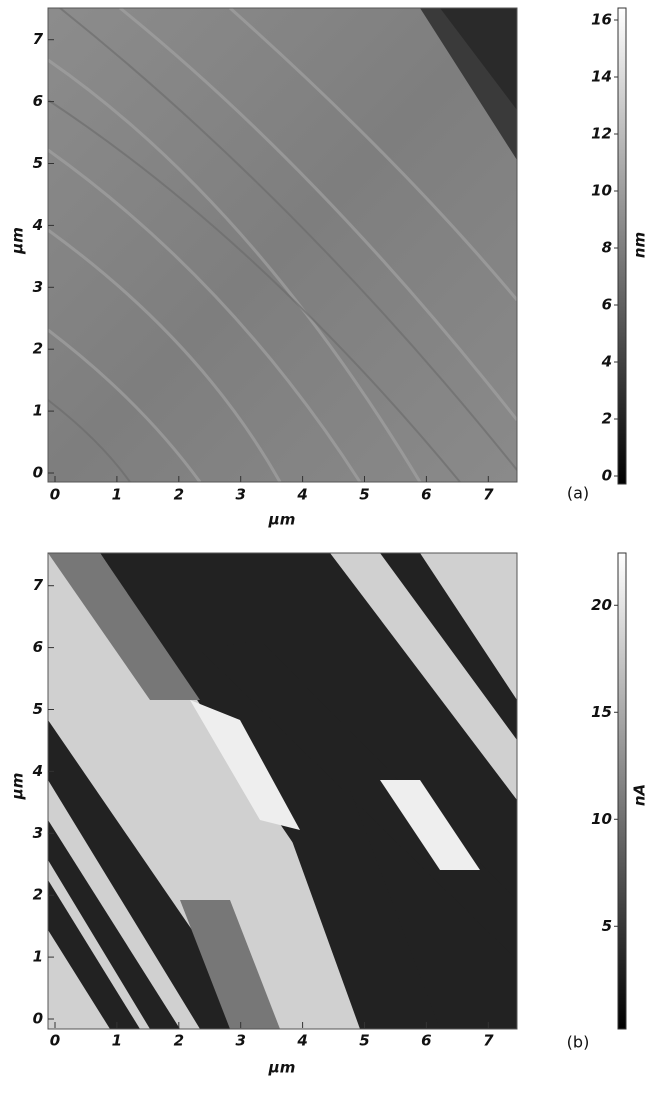 The image size is (648, 1112). Describe the element at coordinates (606, 362) in the screenshot. I see `colorbar-tick-label: 4` at that location.